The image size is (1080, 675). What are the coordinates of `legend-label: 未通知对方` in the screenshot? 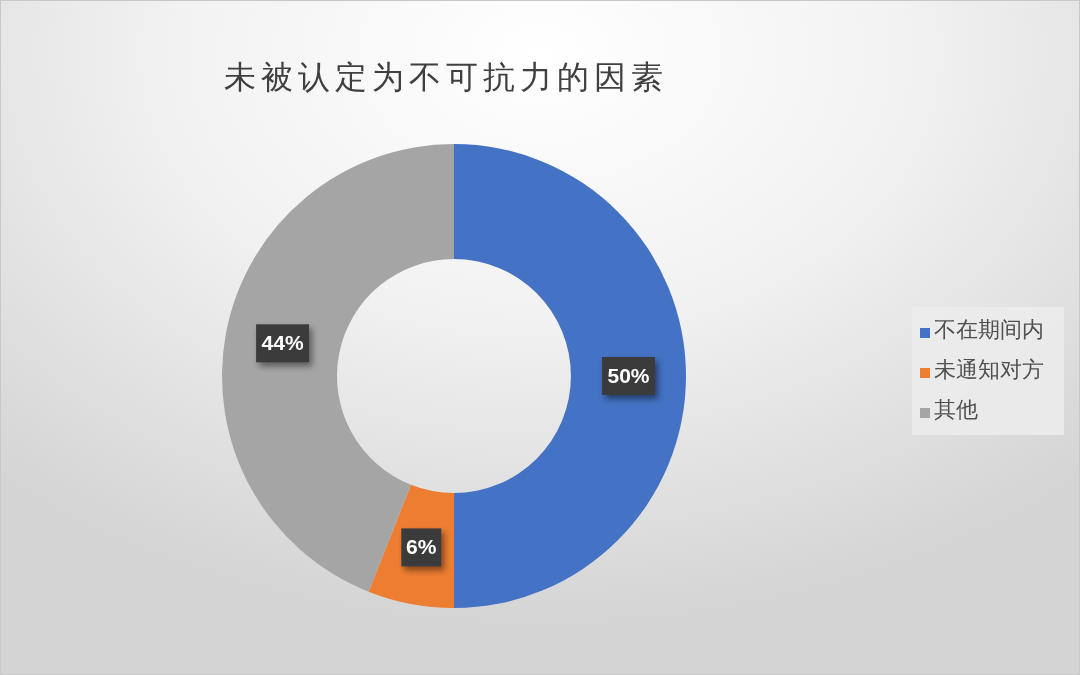 It's located at (989, 369).